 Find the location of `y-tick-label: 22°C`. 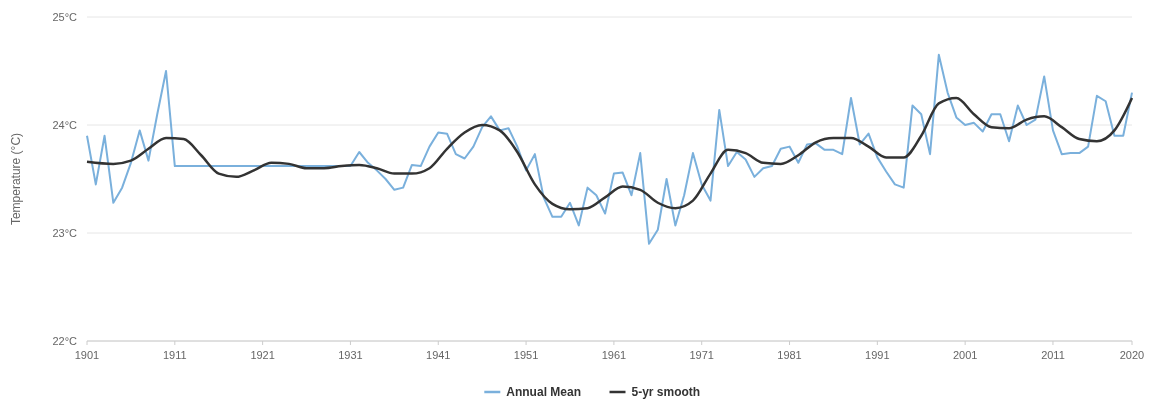

y-tick-label: 22°C is located at coordinates (65, 340).